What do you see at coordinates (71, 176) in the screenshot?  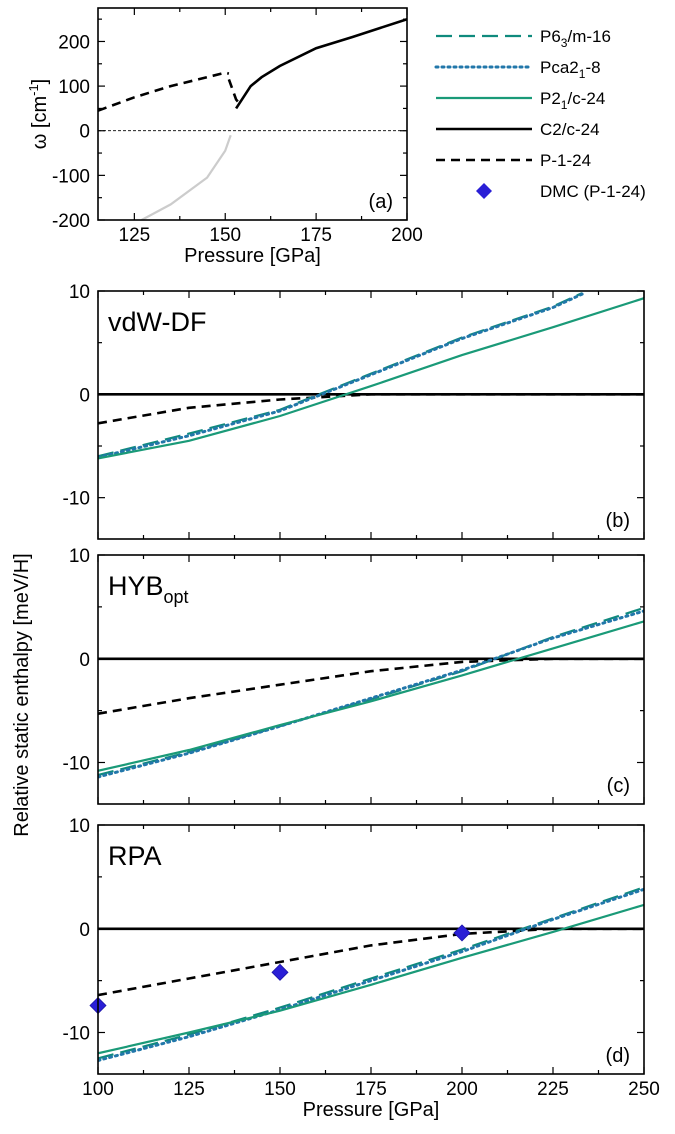 I see `y-tick-label: -100` at bounding box center [71, 176].